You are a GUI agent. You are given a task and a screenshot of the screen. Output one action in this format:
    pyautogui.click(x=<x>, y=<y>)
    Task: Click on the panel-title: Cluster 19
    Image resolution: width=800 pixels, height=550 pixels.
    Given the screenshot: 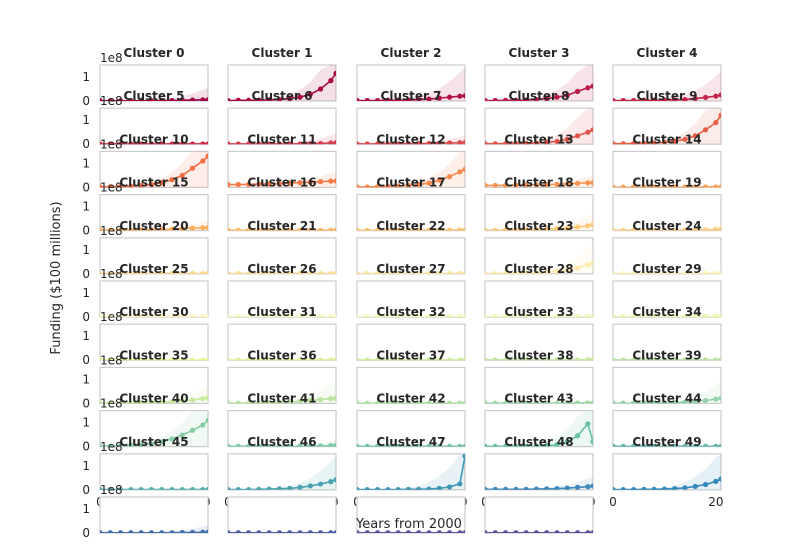 What is the action you would take?
    pyautogui.click(x=666, y=183)
    